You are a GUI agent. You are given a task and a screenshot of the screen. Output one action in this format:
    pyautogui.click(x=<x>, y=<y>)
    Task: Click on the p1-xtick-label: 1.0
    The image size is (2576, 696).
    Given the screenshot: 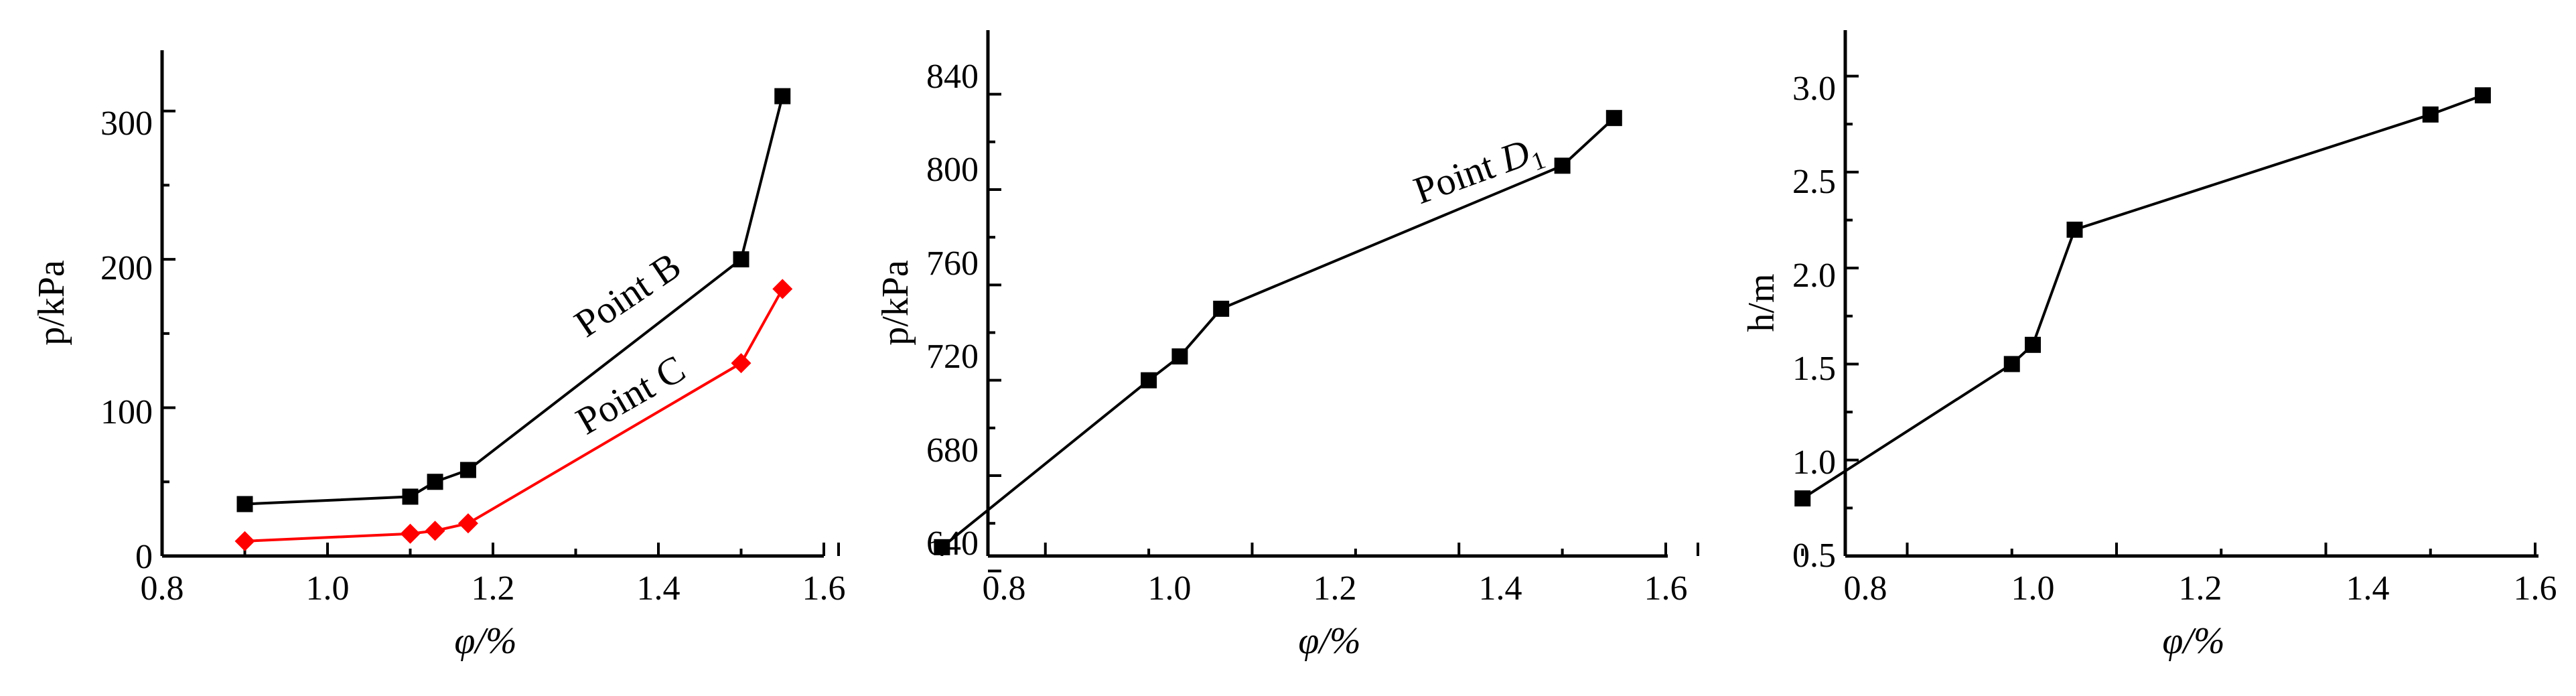 What is the action you would take?
    pyautogui.click(x=328, y=588)
    